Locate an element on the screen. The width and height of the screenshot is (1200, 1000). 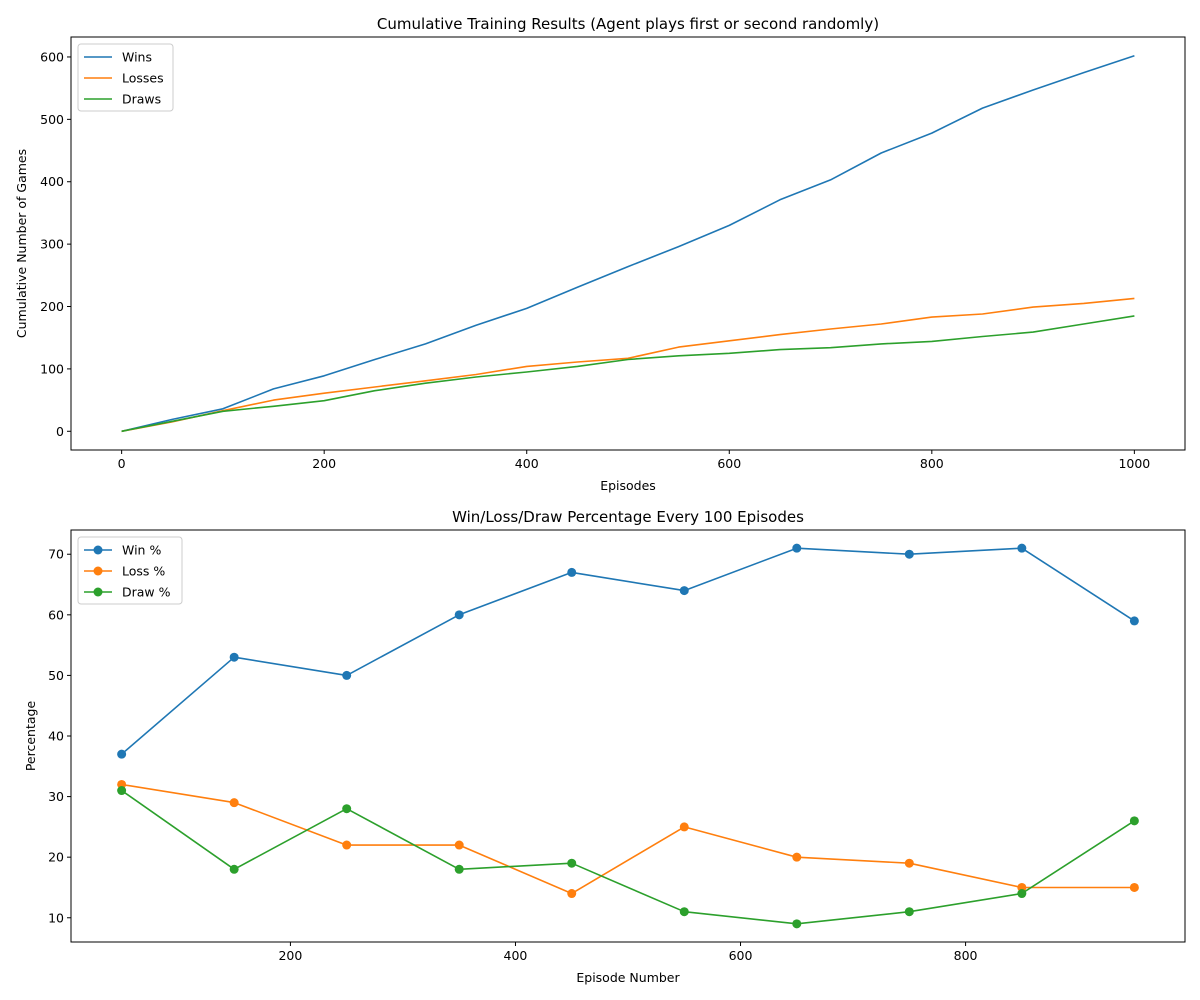
series-line-losses is located at coordinates (628, 365).